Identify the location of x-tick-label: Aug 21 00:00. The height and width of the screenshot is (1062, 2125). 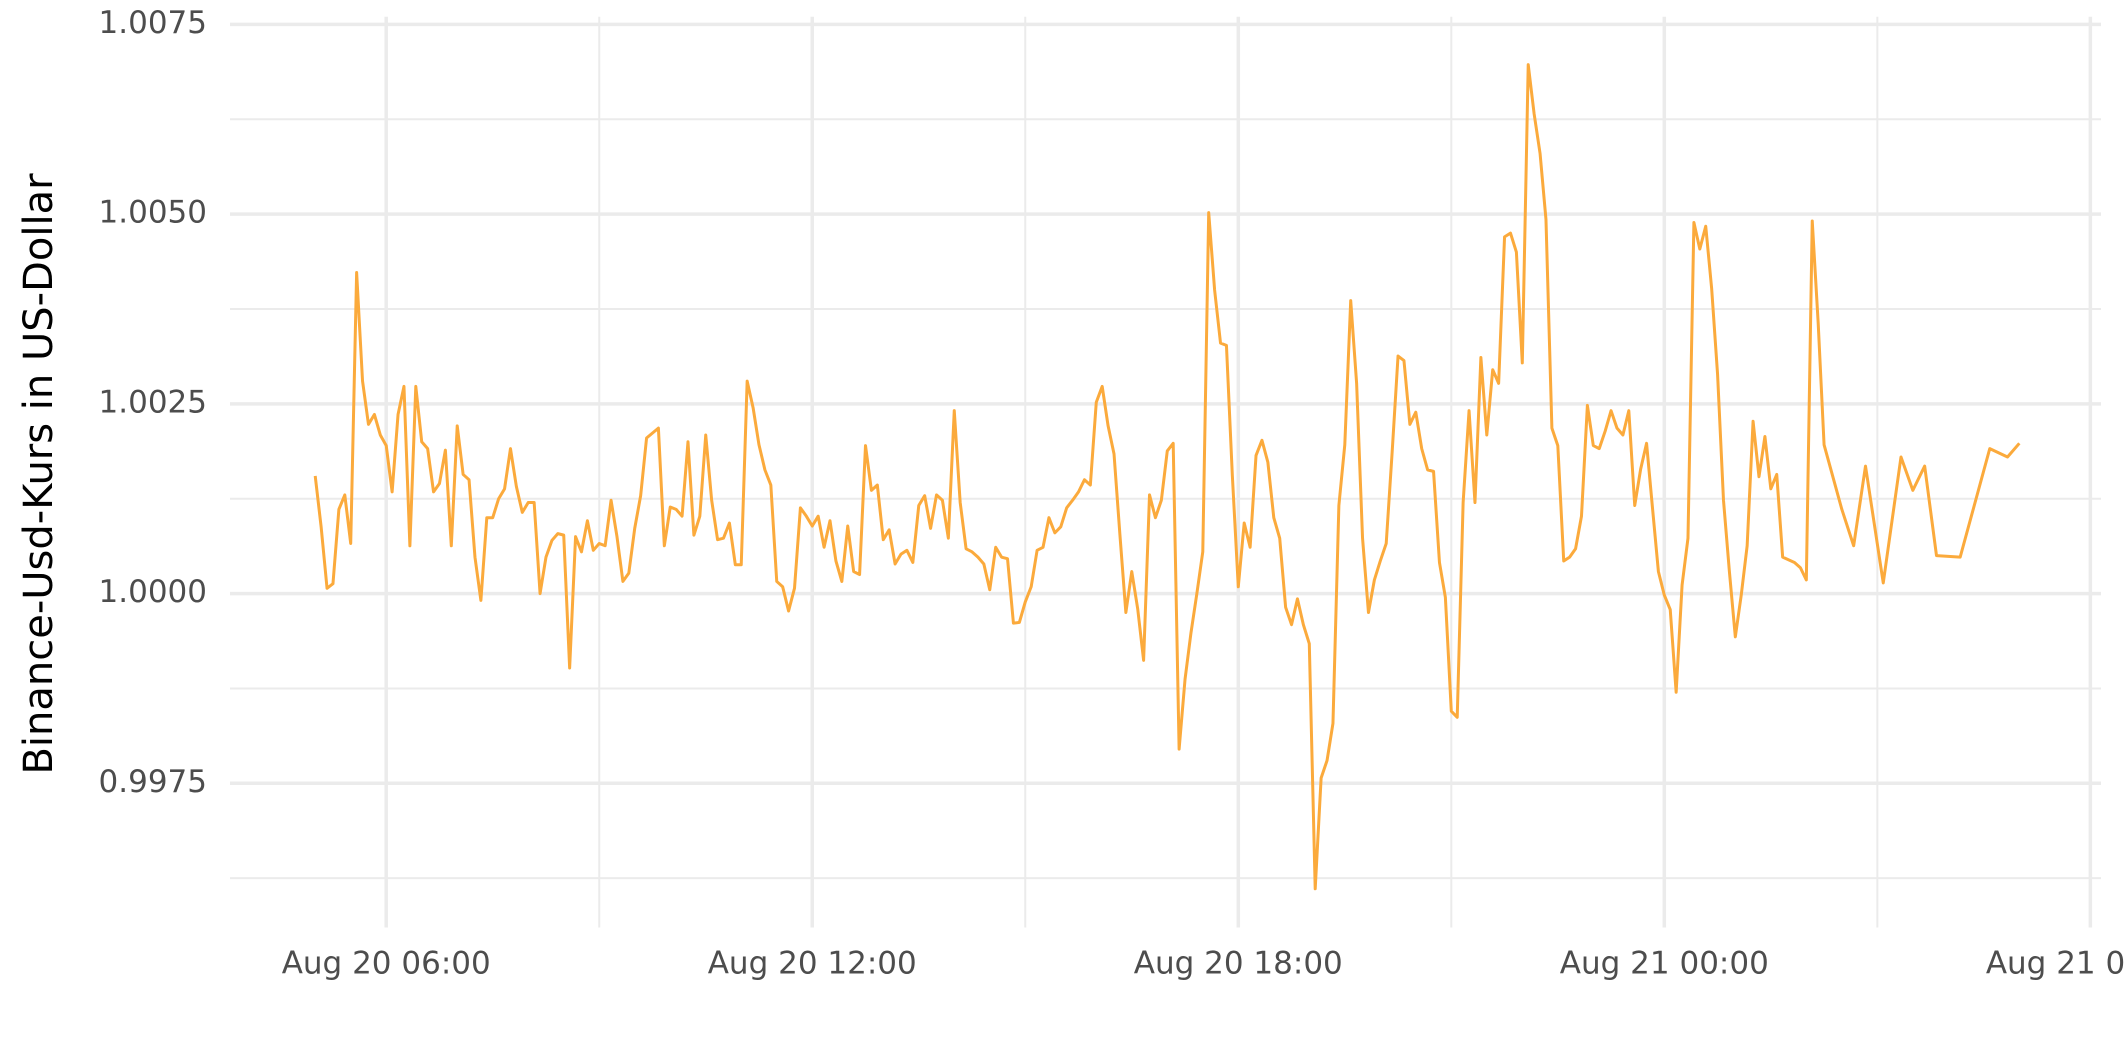
(1664, 964).